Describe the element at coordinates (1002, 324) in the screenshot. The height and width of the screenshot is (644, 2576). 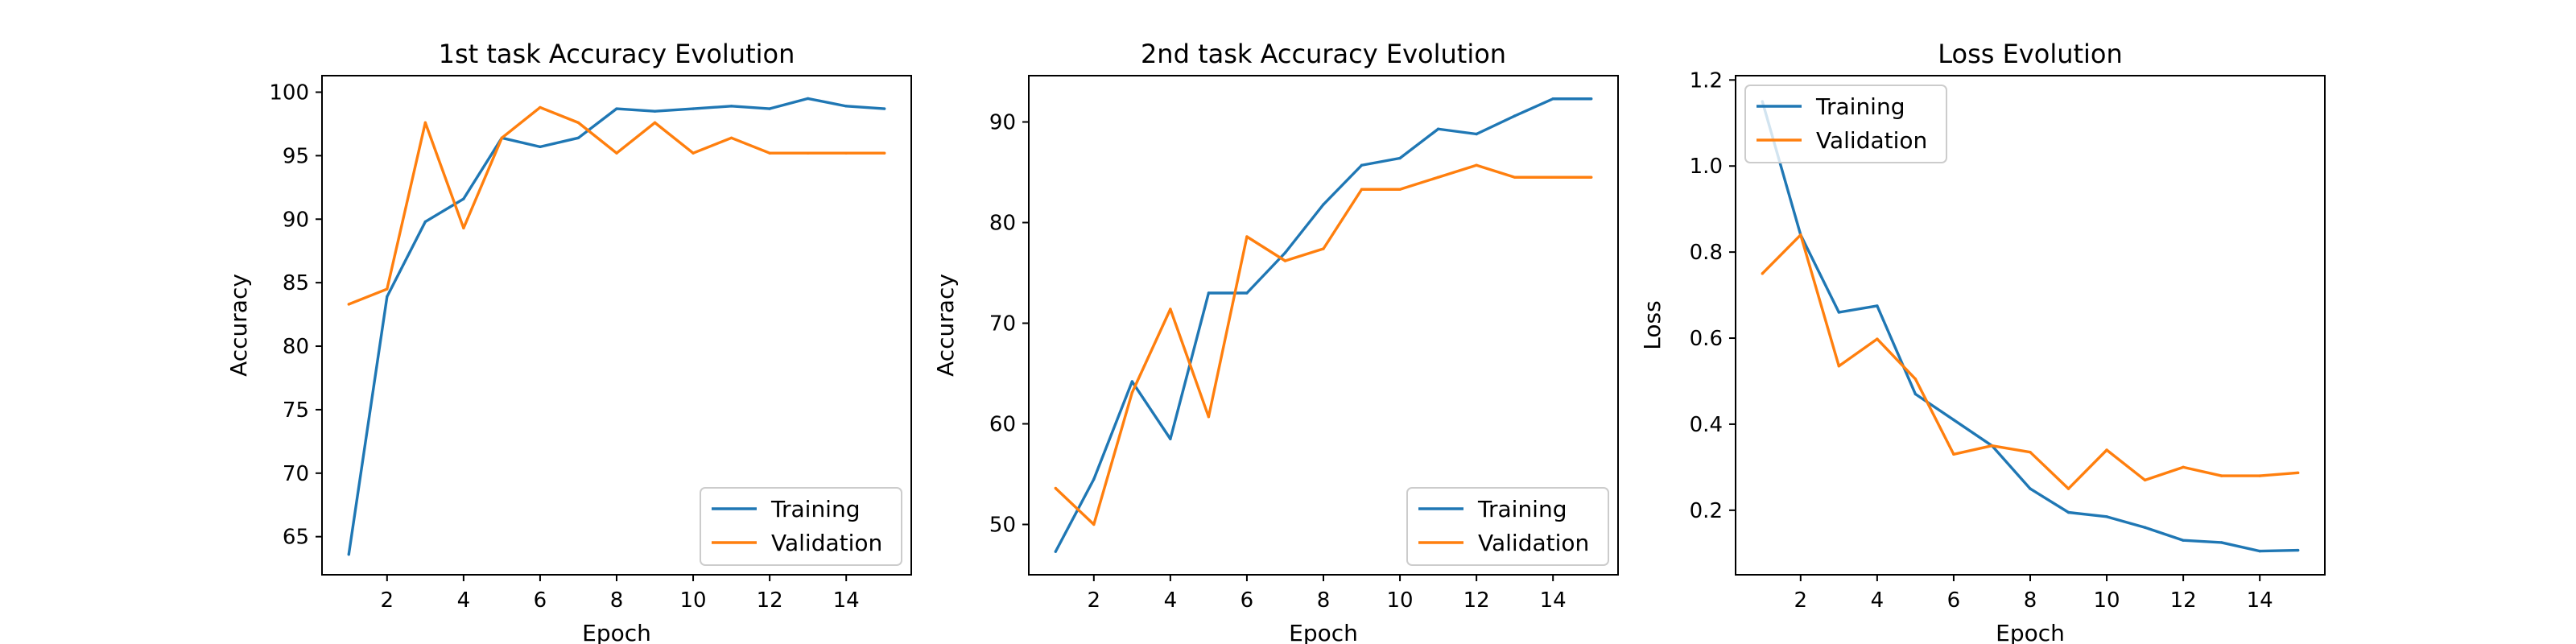
I see `y-tick-label: 70` at that location.